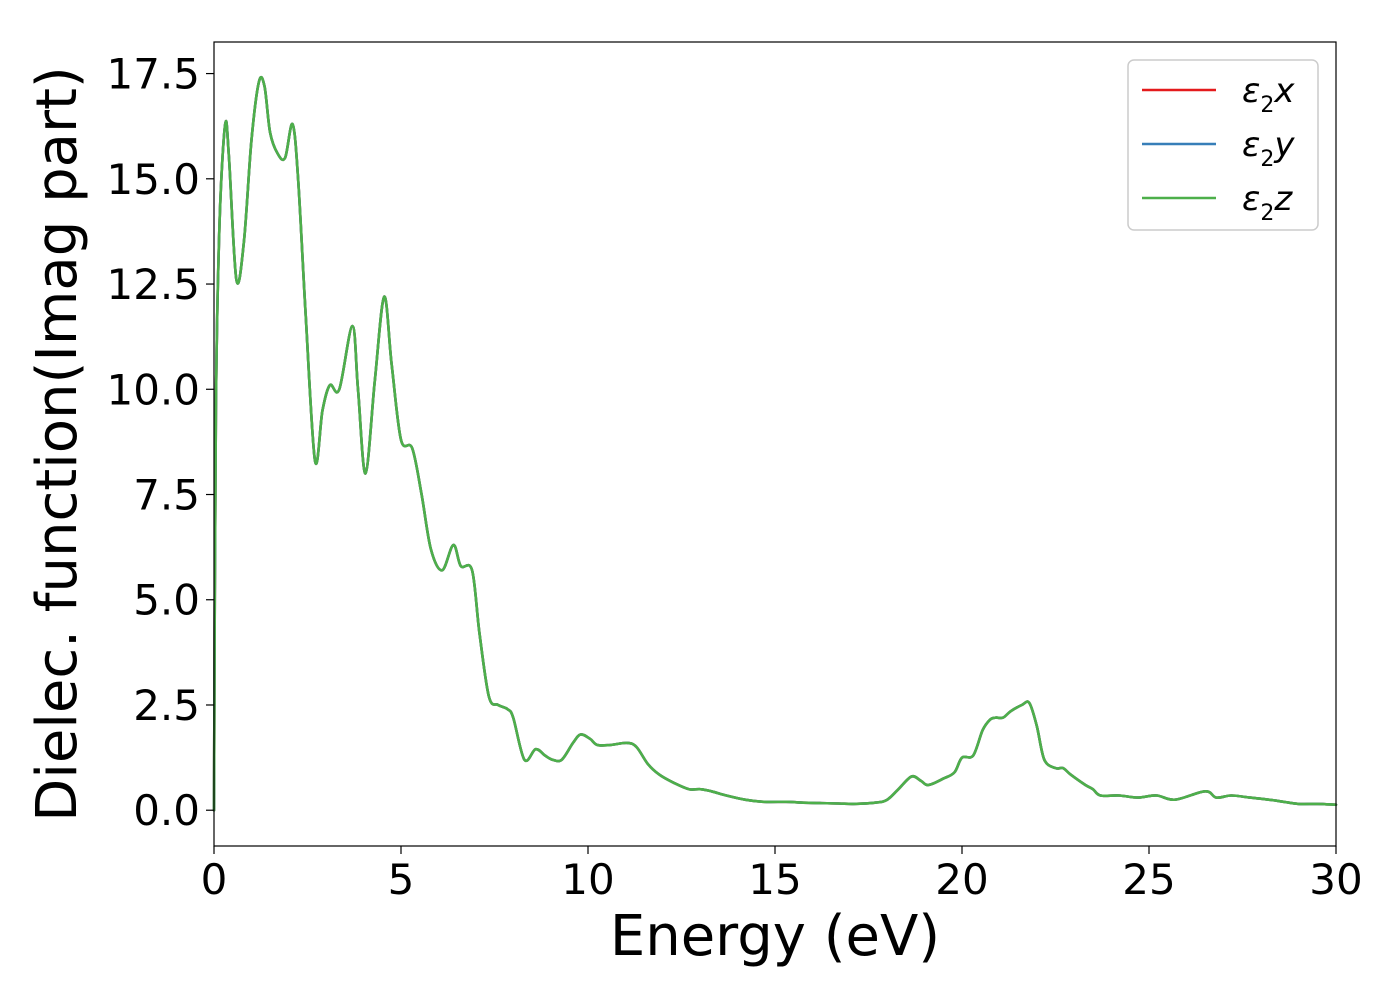 The height and width of the screenshot is (1000, 1400). I want to click on x-axis-title: Energy (eV), so click(775, 936).